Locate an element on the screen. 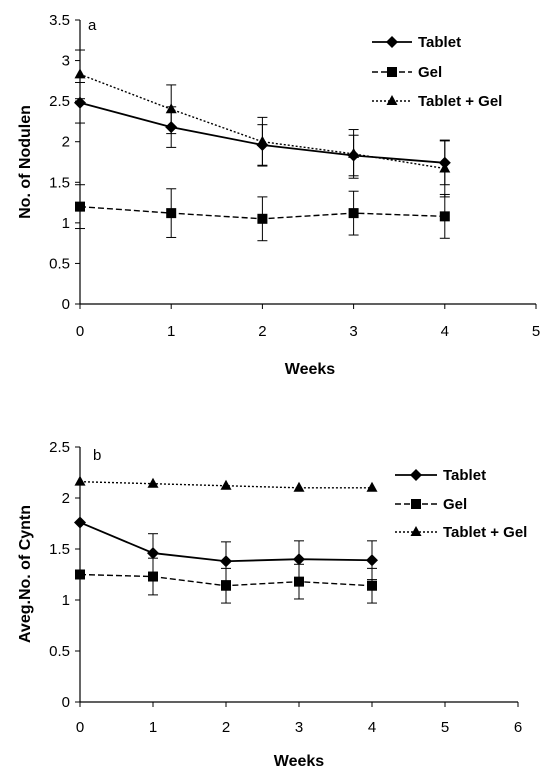 This screenshot has width=555, height=771. x-tick-label: 6 is located at coordinates (518, 727).